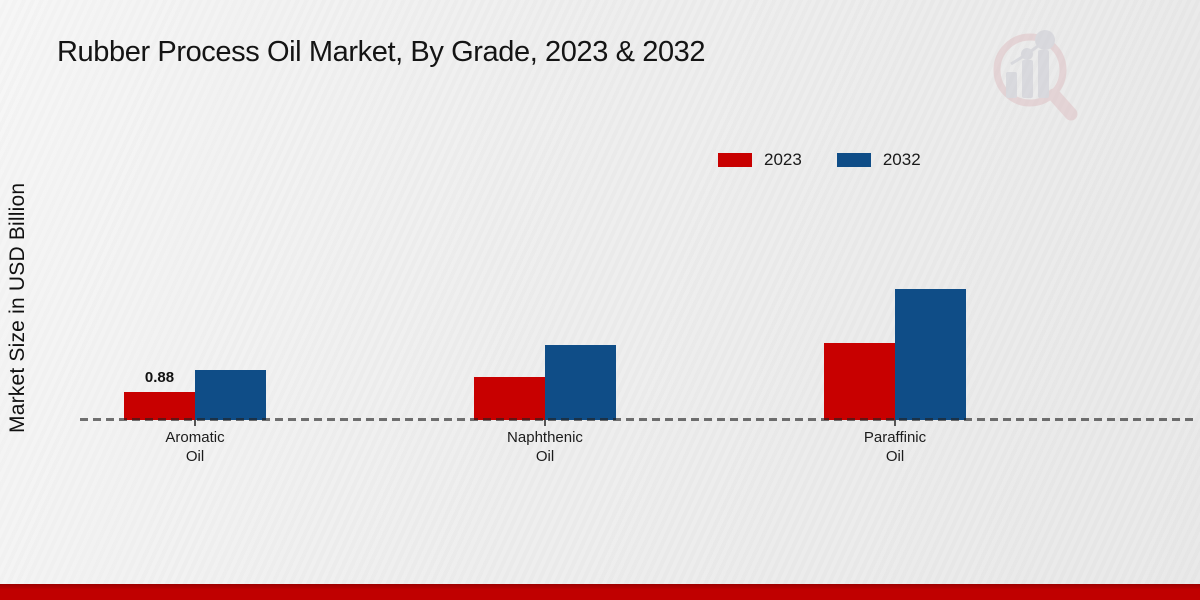 The height and width of the screenshot is (600, 1200). Describe the element at coordinates (580, 382) in the screenshot. I see `bar-2032-cat1` at that location.